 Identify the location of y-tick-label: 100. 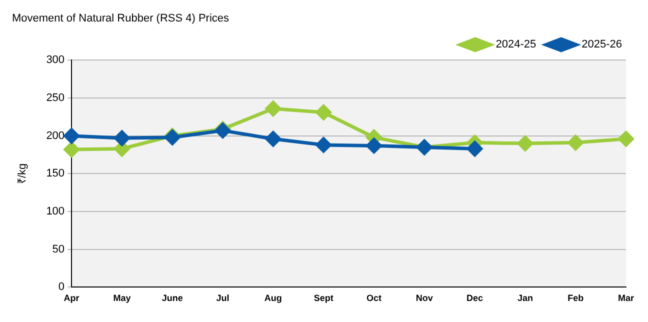
(55, 212).